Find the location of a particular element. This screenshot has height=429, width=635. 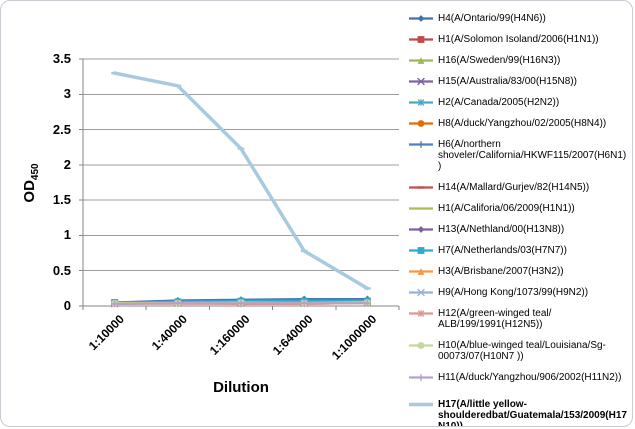

legend-item: H15(A/Australia/83/00(H15N8)) is located at coordinates (518, 81).